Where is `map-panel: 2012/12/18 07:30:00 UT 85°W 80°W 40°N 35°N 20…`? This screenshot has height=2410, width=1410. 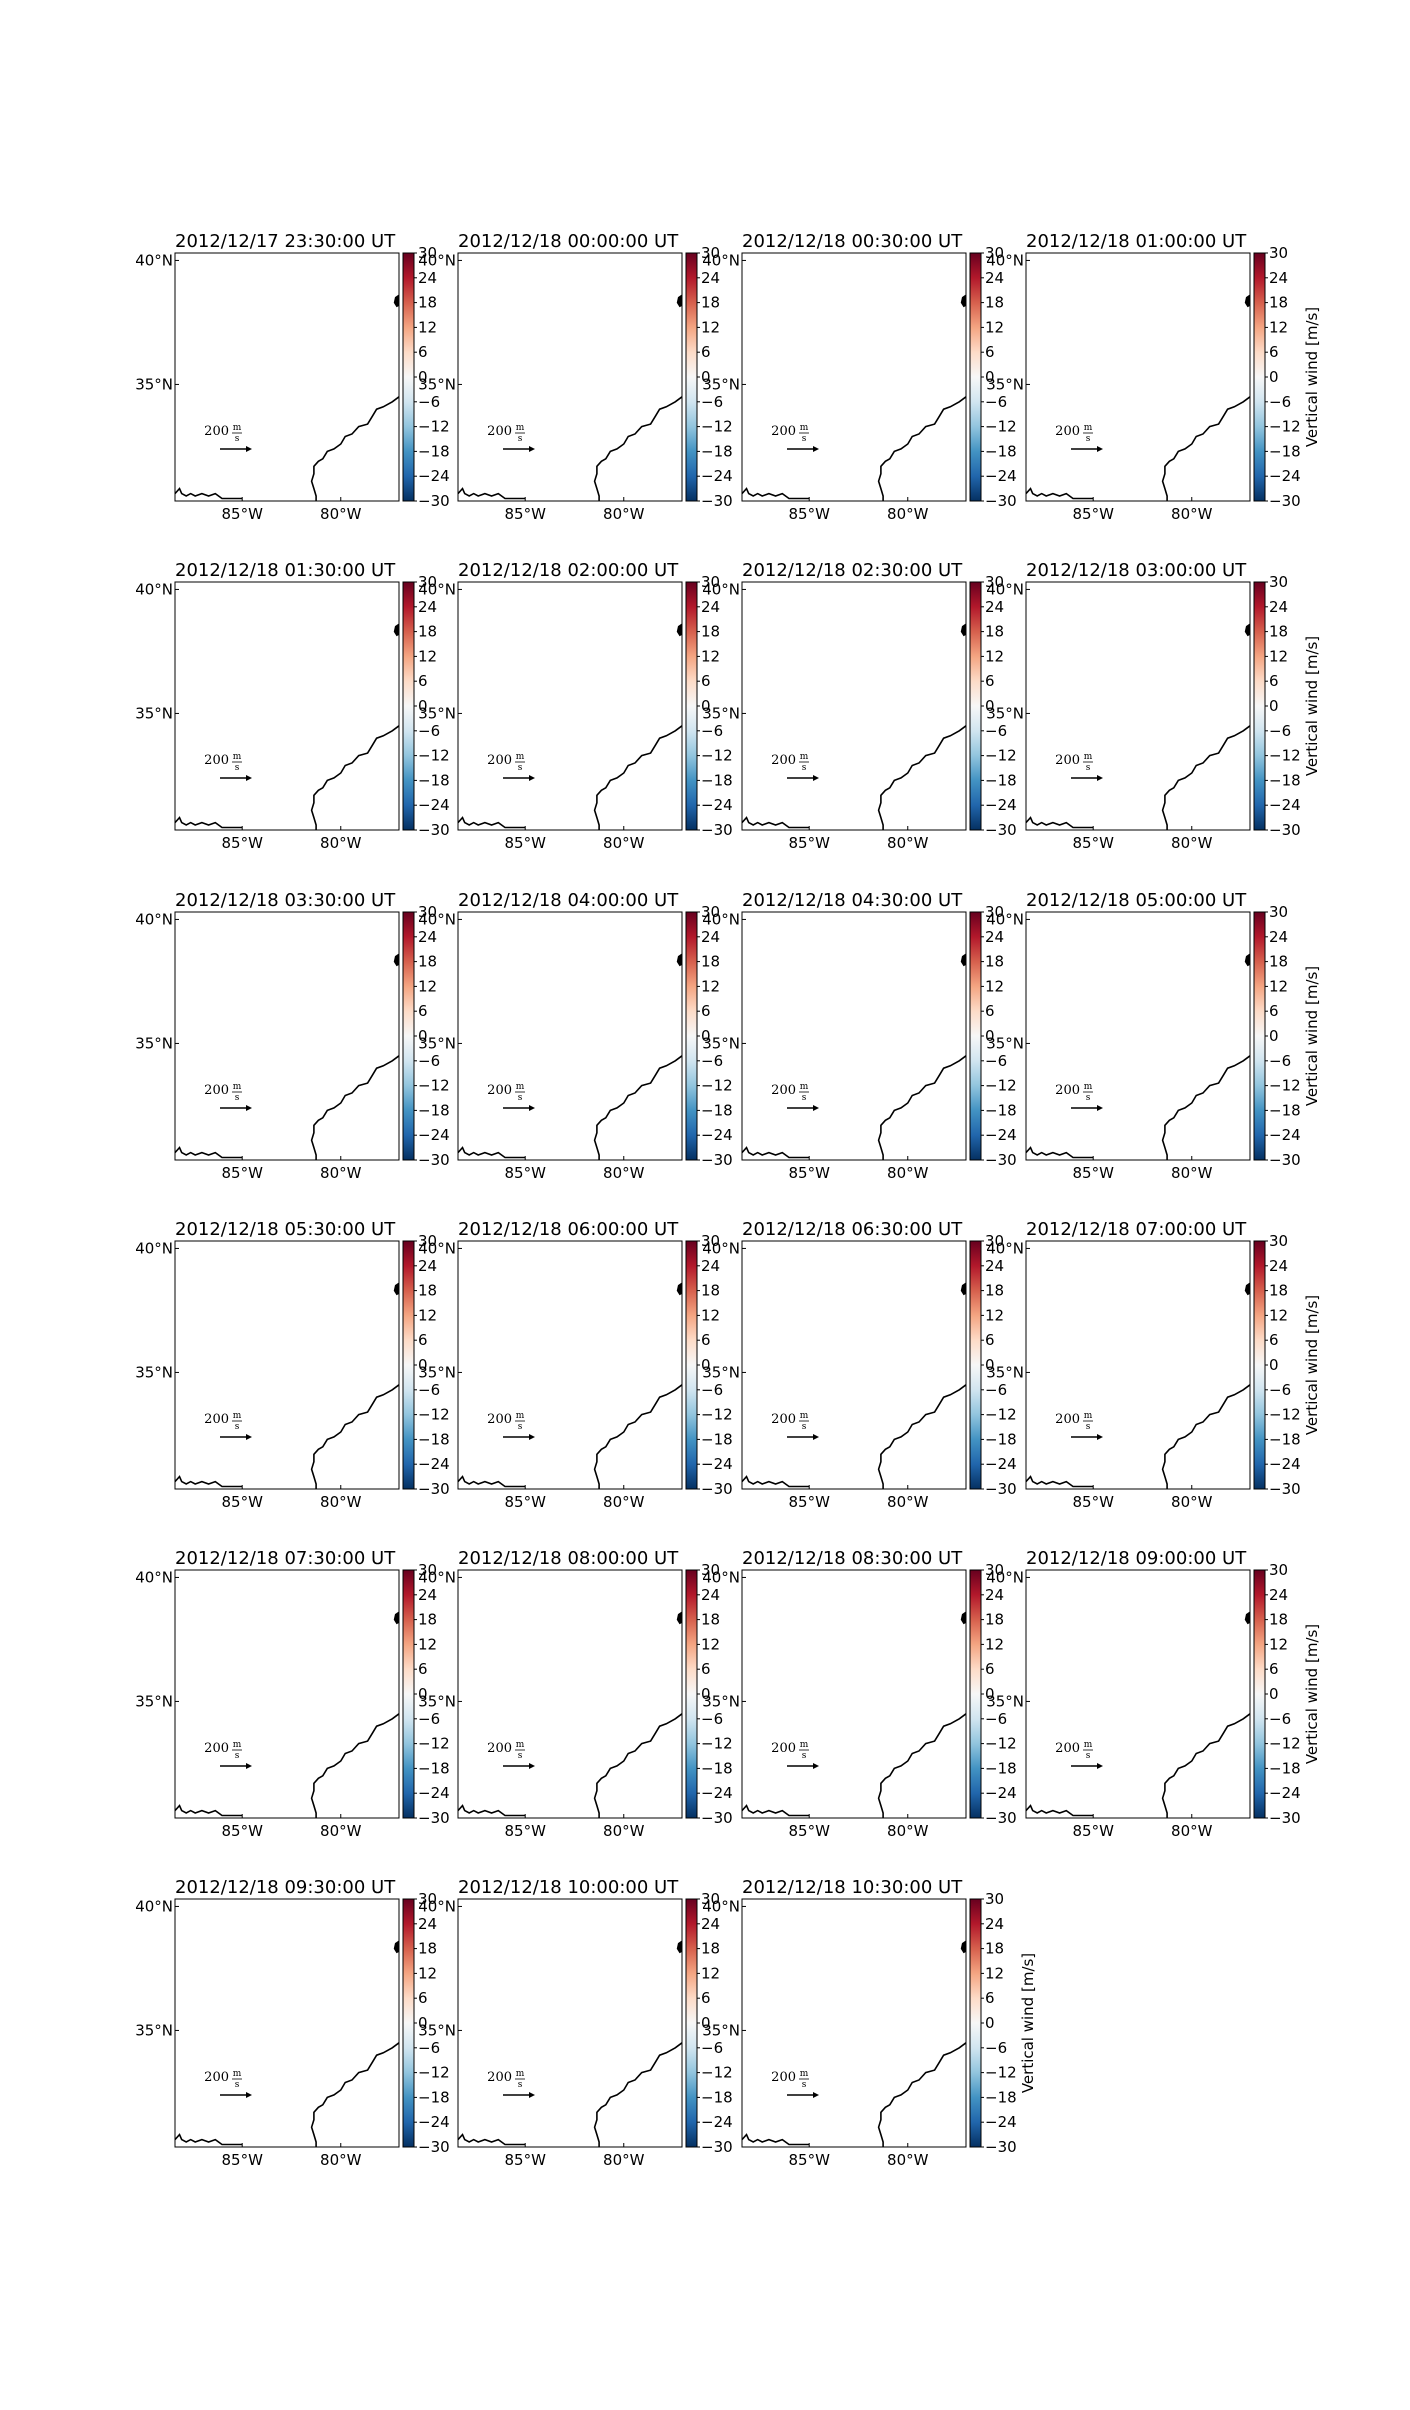 map-panel: 2012/12/18 07:30:00 UT 85°W 80°W 40°N 35°N 20… is located at coordinates (292, 1694).